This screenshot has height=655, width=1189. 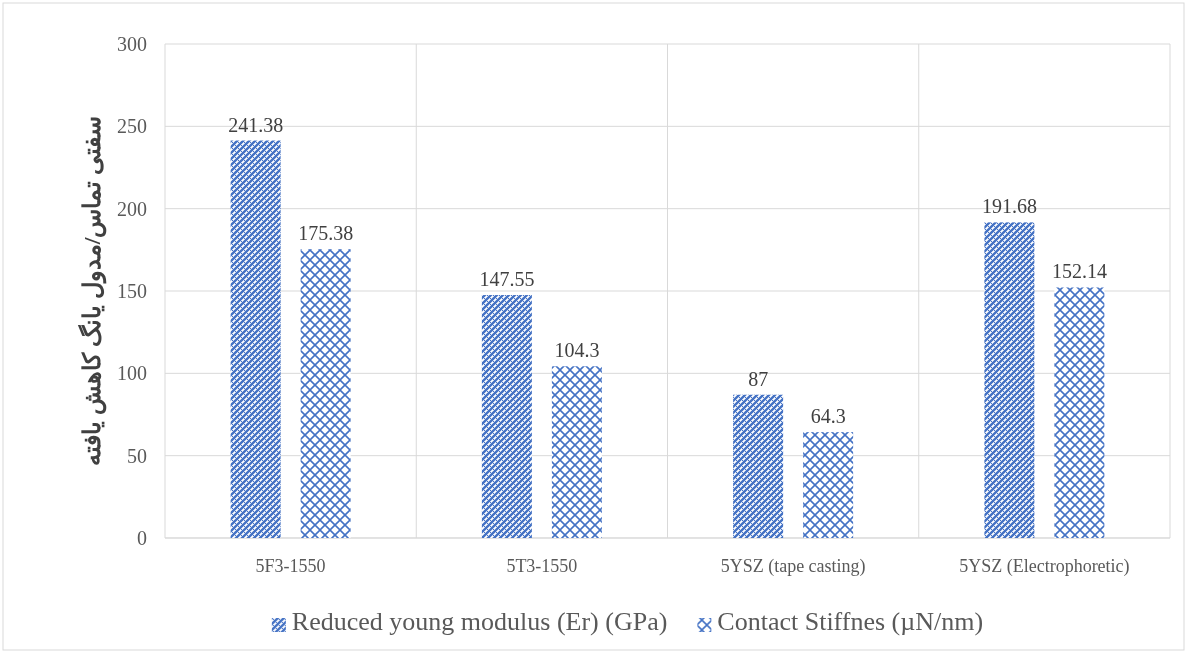 What do you see at coordinates (92, 291) in the screenshot?
I see `y-axis-title: سفتی تماس/مدول یانگ کاهش یافته` at bounding box center [92, 291].